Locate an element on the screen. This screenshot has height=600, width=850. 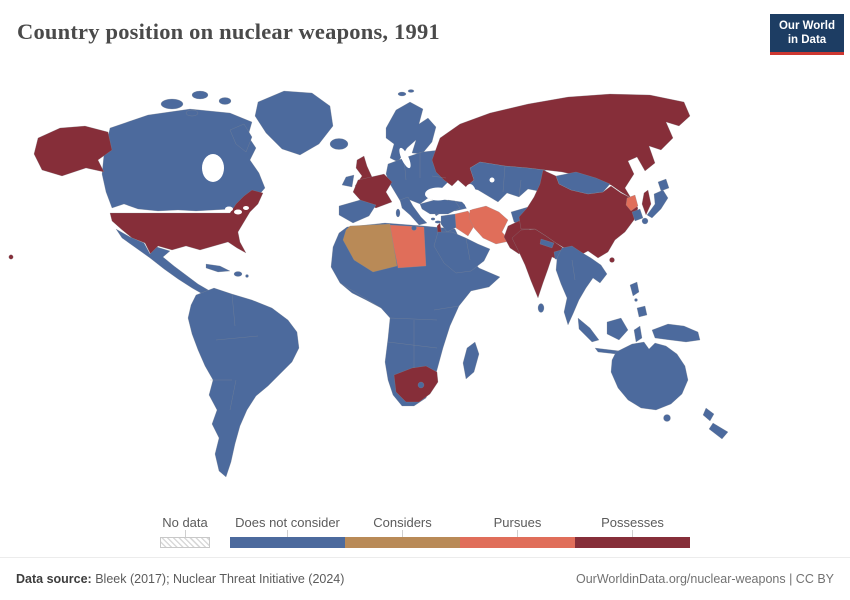
black-sea is located at coordinates (438, 194).